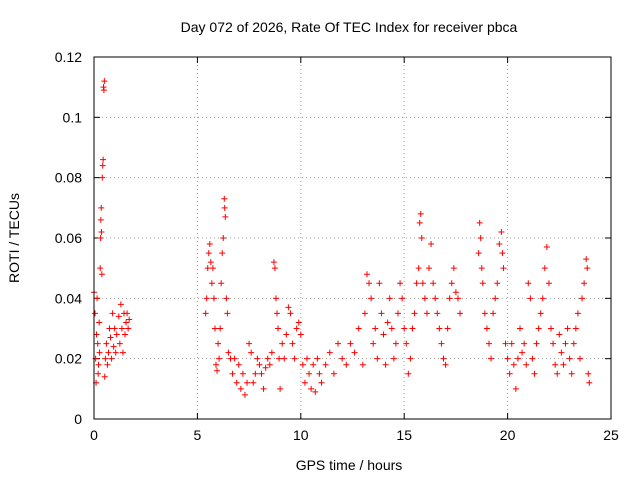  I want to click on y-tick-label: 0.02, so click(68, 359).